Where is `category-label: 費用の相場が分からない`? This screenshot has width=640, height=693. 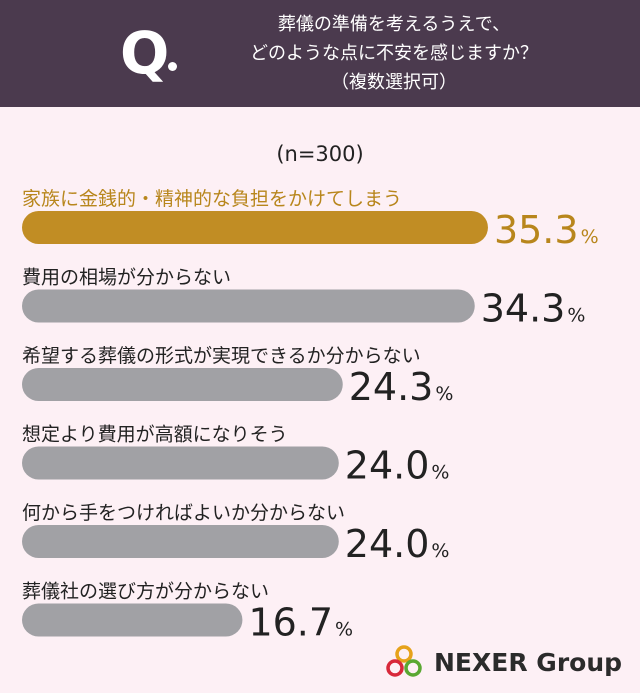
category-label: 費用の相場が分からない is located at coordinates (126, 278).